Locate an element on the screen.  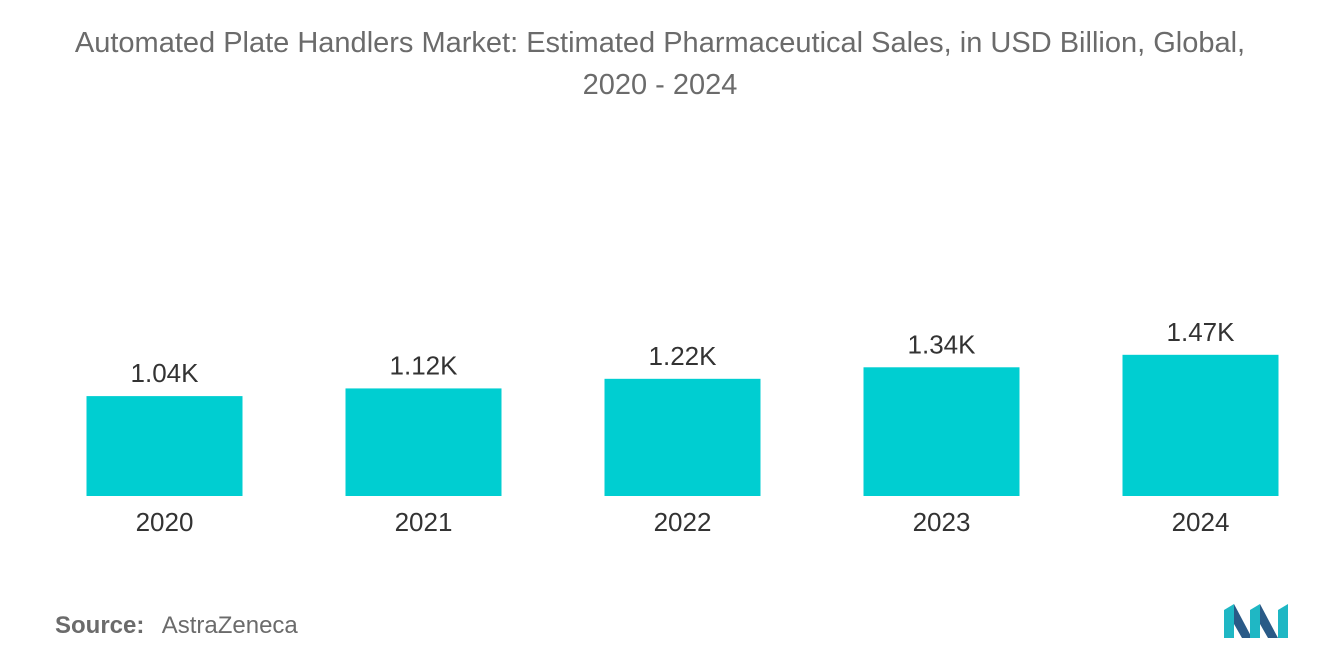
x-tick-label: 2020 is located at coordinates (165, 522).